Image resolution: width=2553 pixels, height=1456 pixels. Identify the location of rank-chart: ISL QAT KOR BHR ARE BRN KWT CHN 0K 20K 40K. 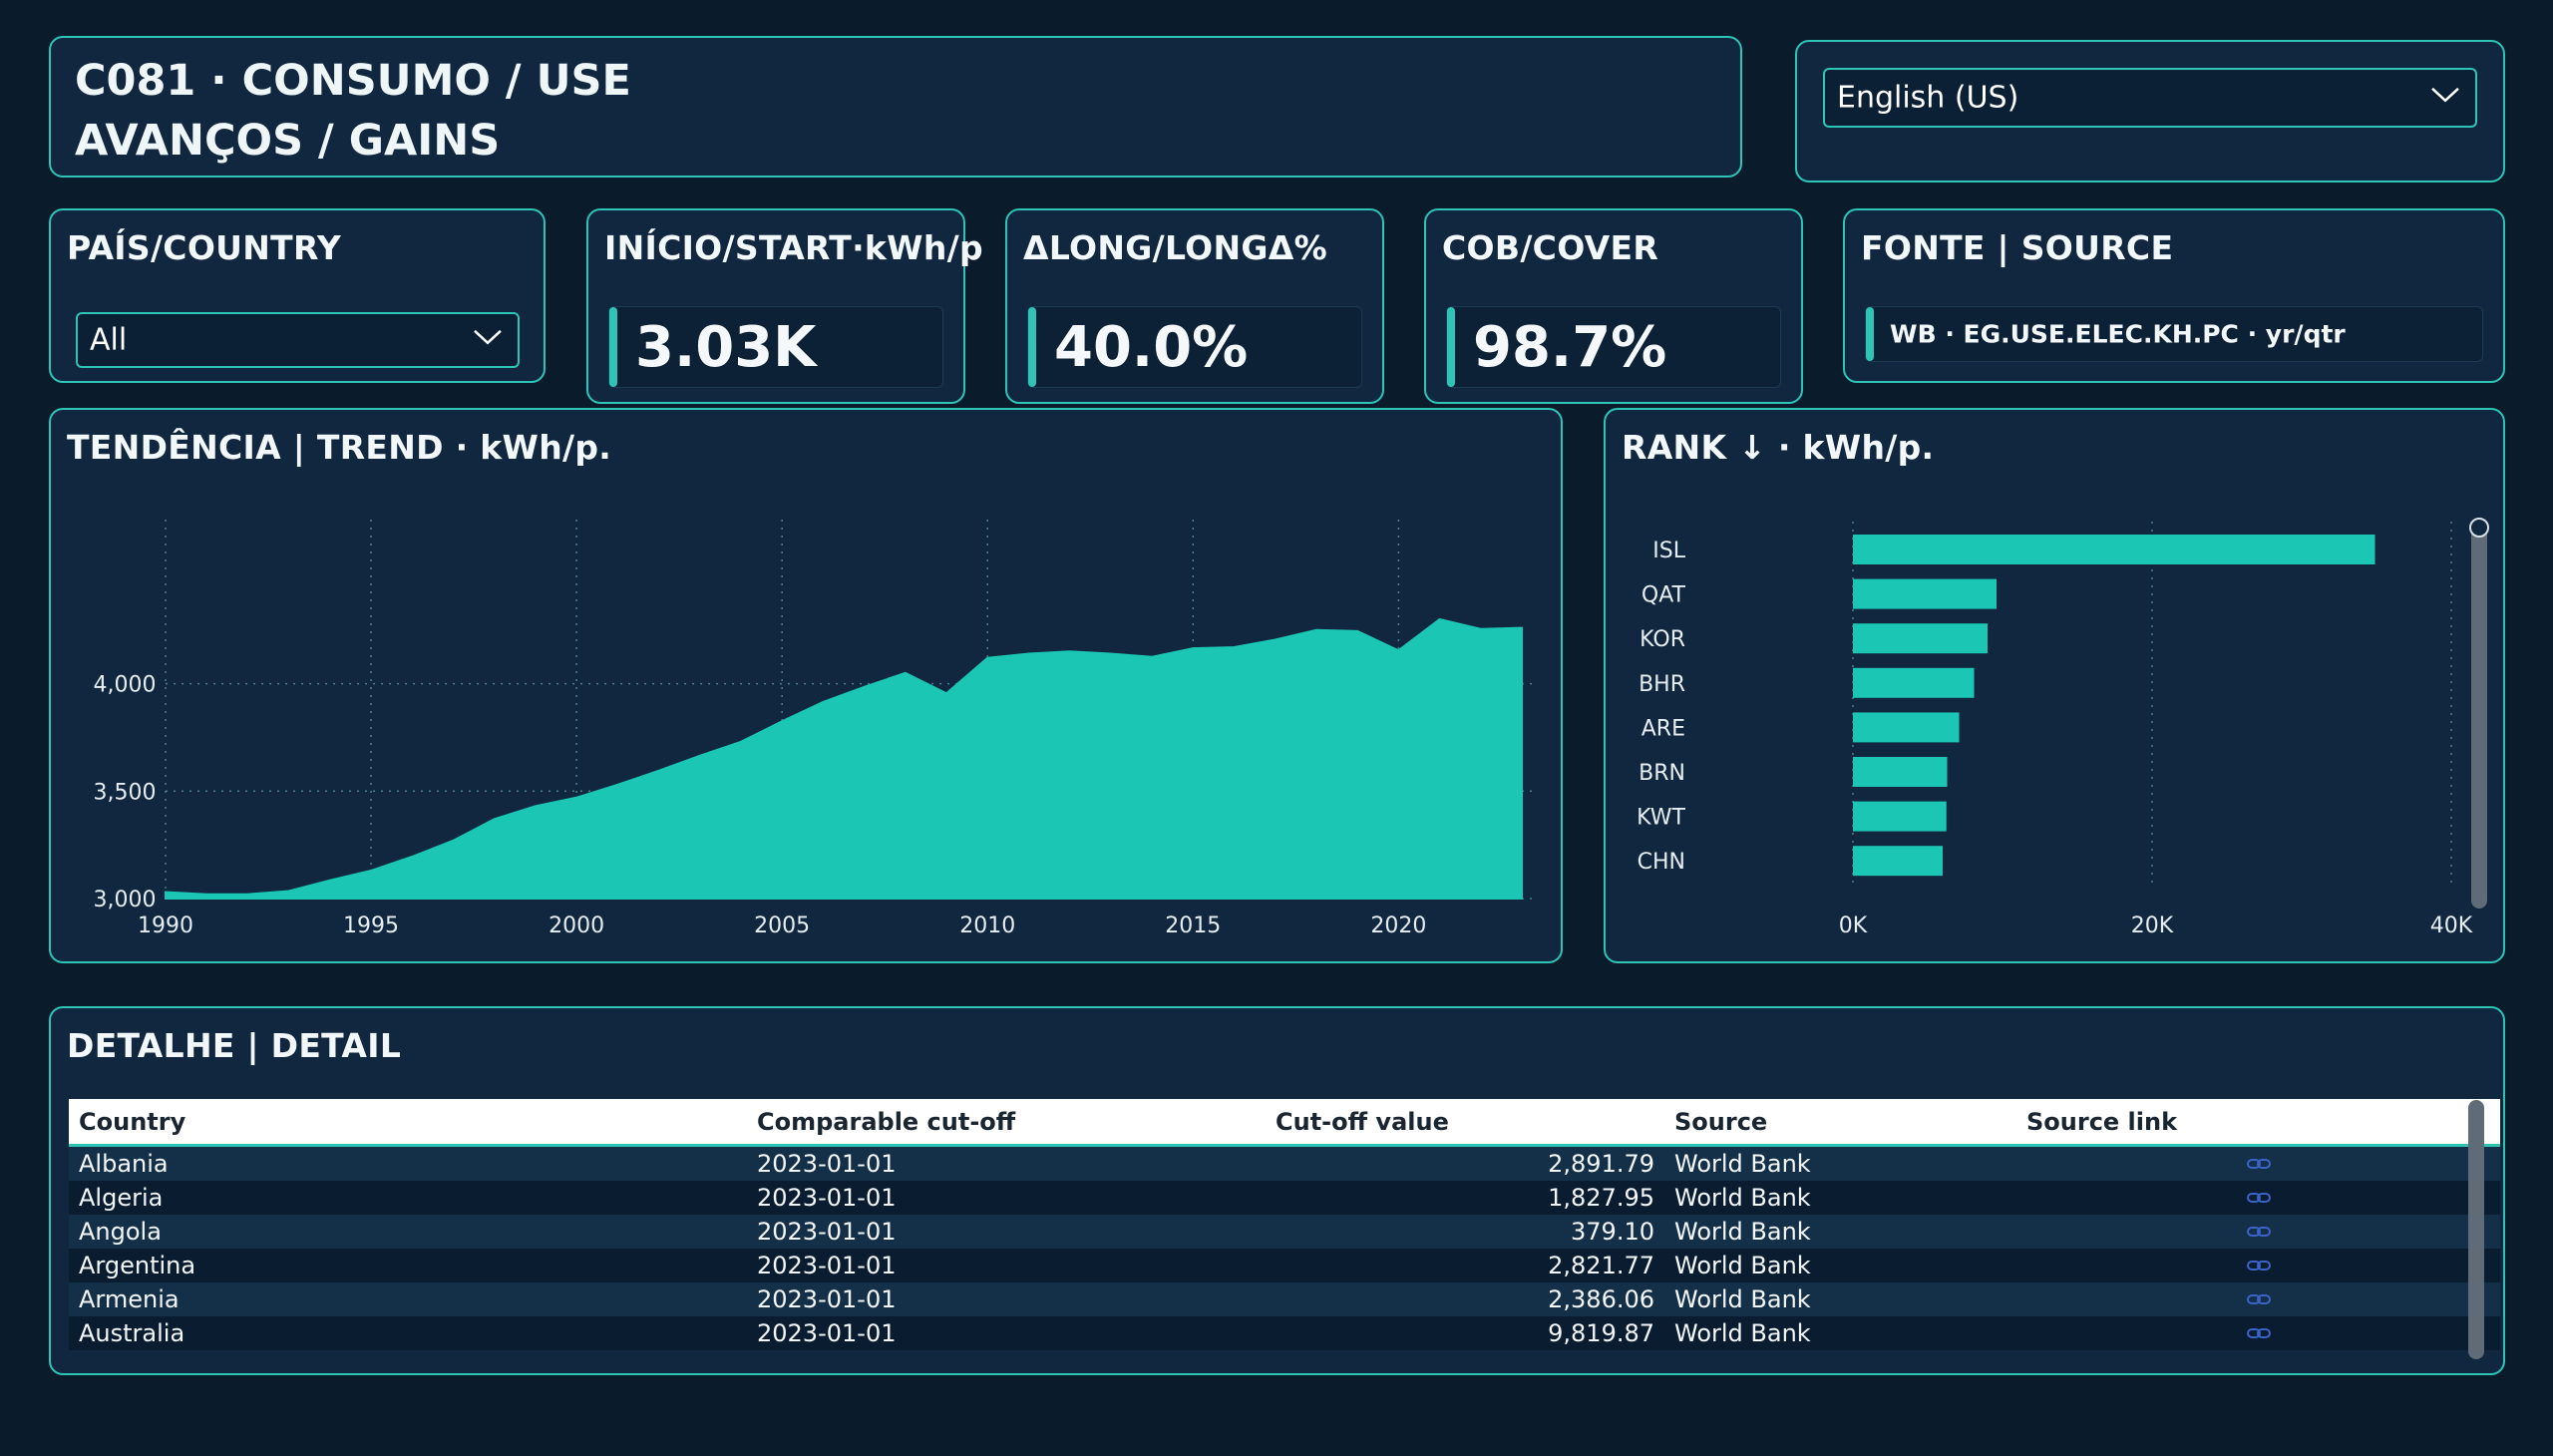
(2055, 730).